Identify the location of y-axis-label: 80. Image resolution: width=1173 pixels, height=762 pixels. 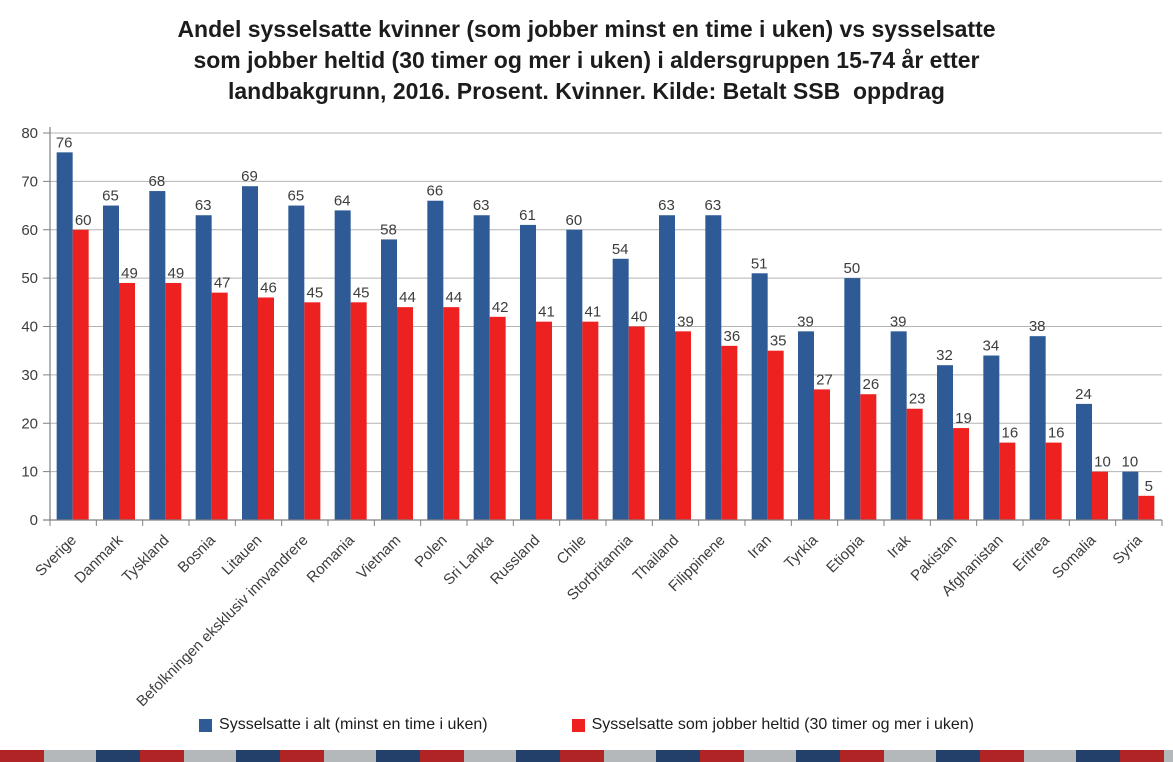
(29, 133).